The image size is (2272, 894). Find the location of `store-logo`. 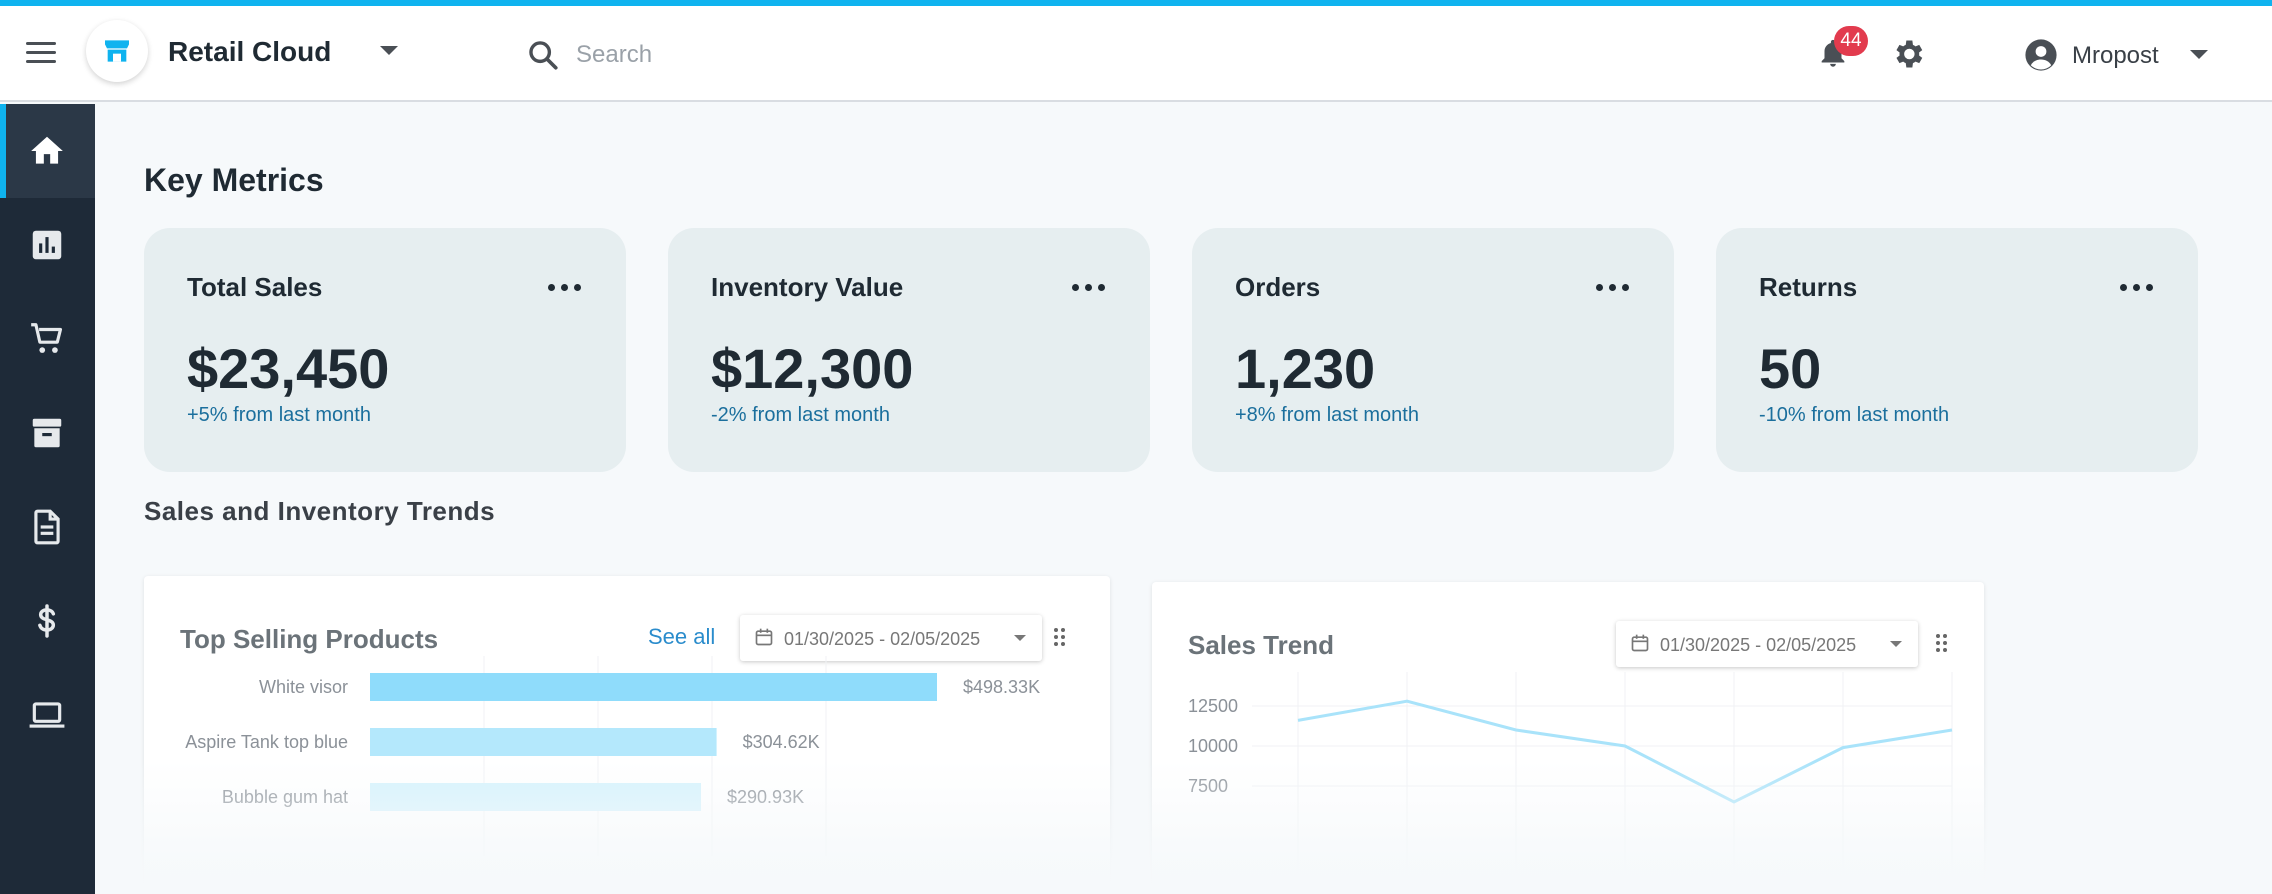

store-logo is located at coordinates (117, 51).